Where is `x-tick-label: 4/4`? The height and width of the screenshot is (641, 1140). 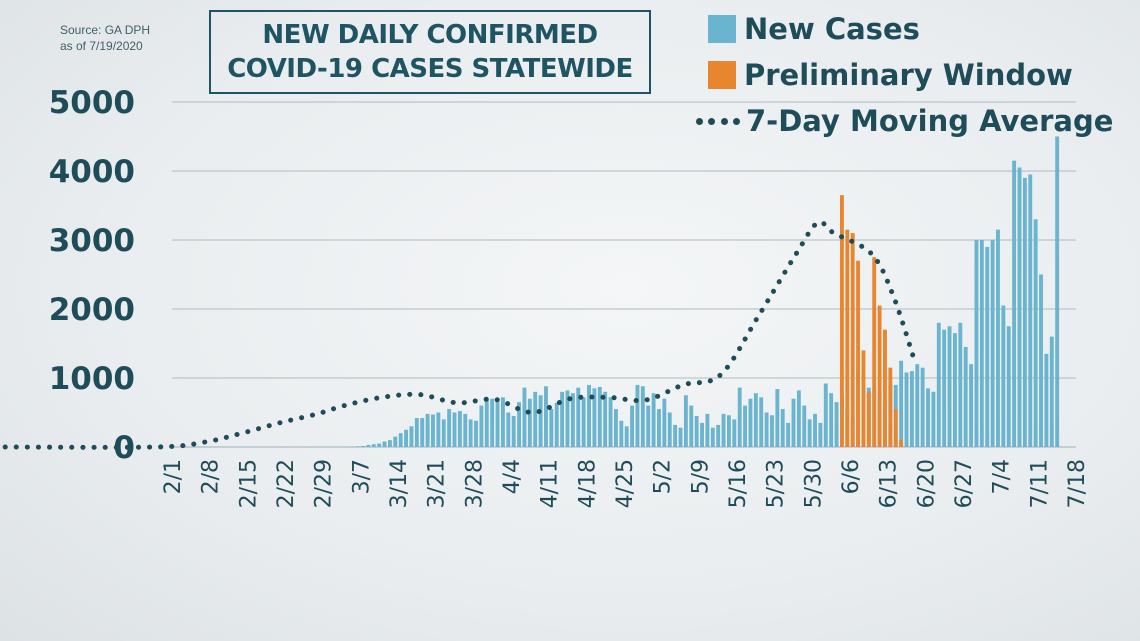 x-tick-label: 4/4 is located at coordinates (512, 476).